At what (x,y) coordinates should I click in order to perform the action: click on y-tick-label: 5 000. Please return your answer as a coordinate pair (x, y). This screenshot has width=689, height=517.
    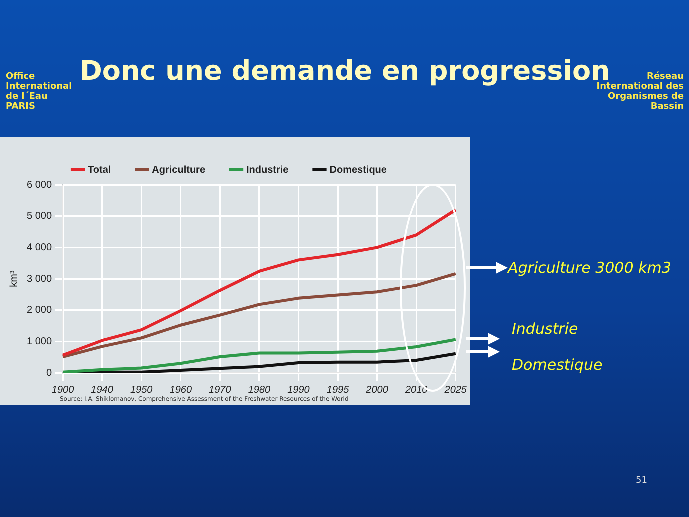
    Looking at the image, I should click on (39, 216).